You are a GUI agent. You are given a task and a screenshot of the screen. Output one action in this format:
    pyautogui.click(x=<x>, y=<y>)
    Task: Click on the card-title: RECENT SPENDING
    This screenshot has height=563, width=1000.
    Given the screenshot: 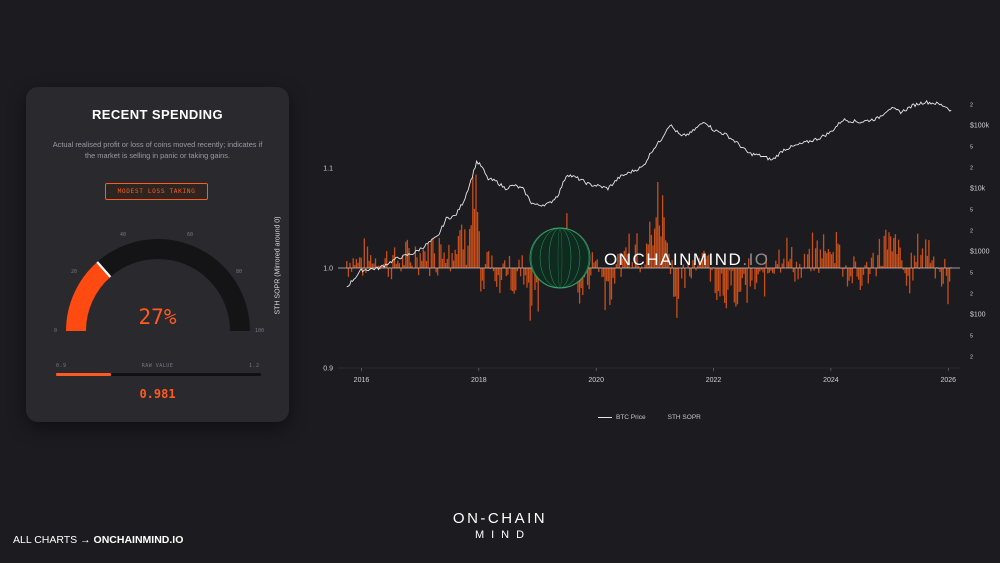 What is the action you would take?
    pyautogui.click(x=157, y=114)
    